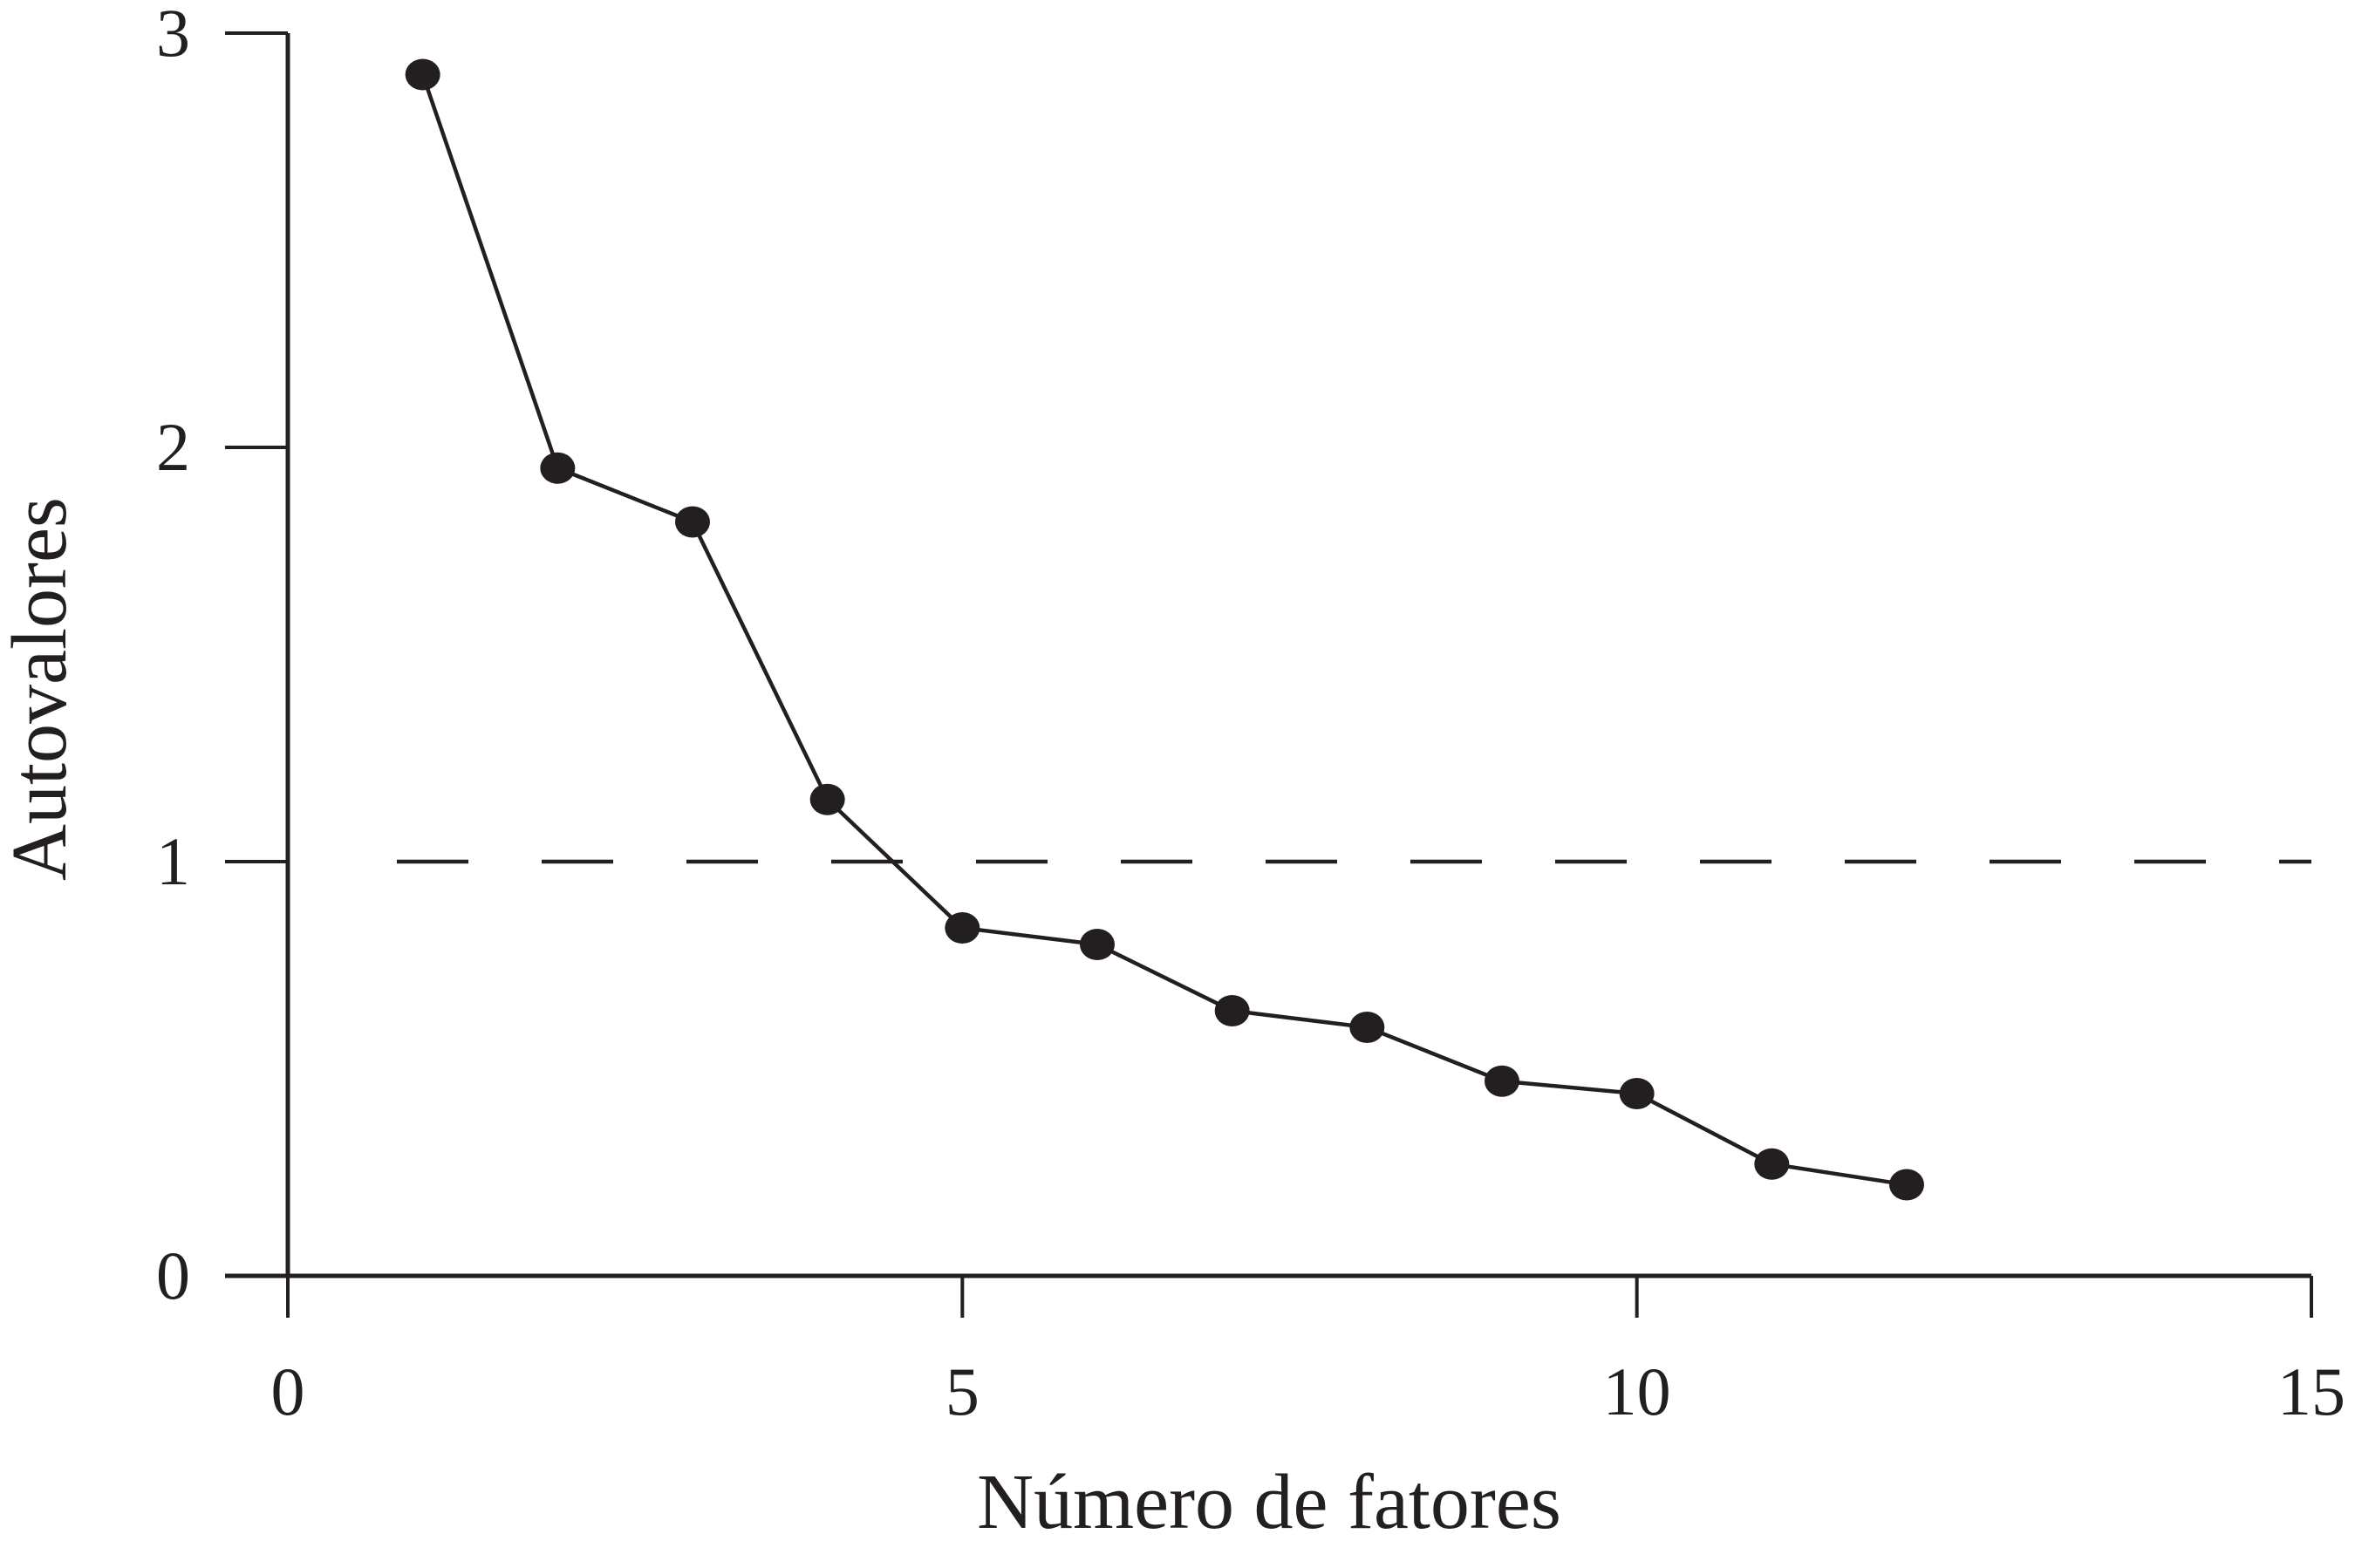  I want to click on x-tick-label: 0, so click(288, 1391).